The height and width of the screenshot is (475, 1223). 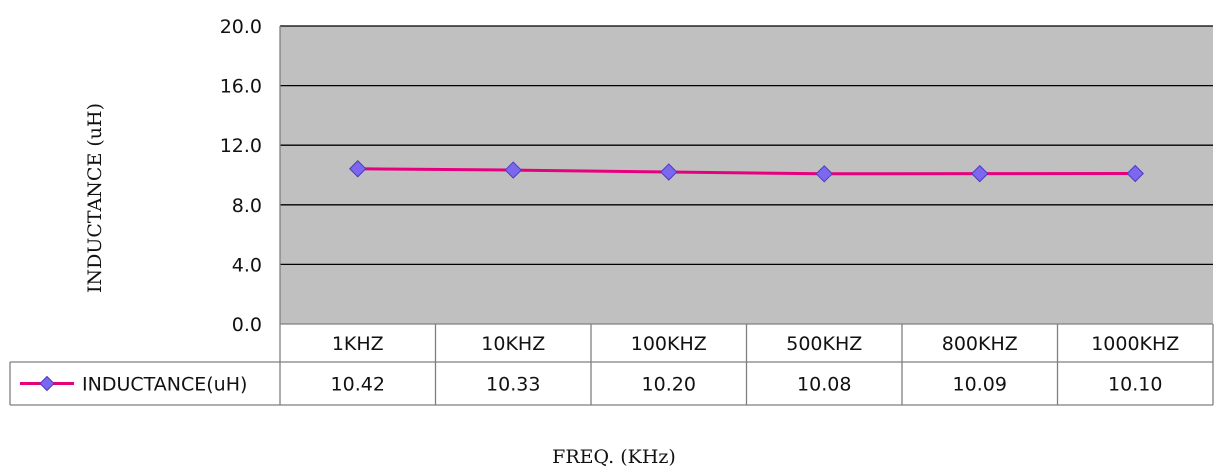 What do you see at coordinates (247, 325) in the screenshot?
I see `y-tick-label: 0.0` at bounding box center [247, 325].